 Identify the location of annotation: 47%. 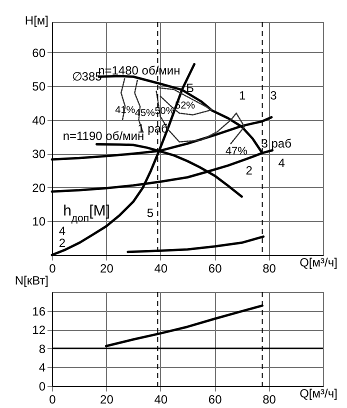
(236, 151).